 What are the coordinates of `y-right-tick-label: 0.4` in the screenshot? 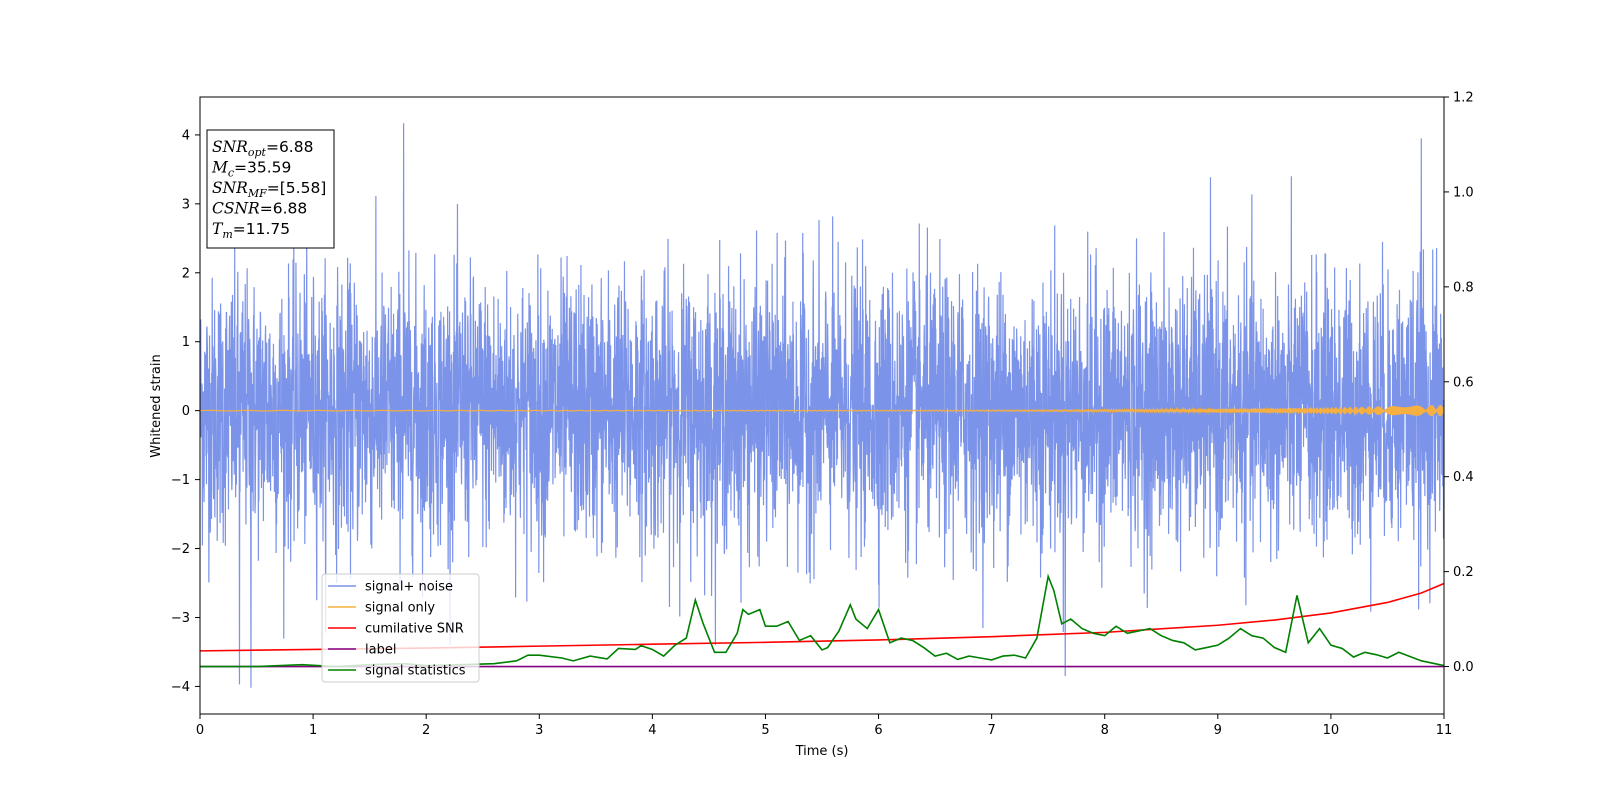 It's located at (1463, 477).